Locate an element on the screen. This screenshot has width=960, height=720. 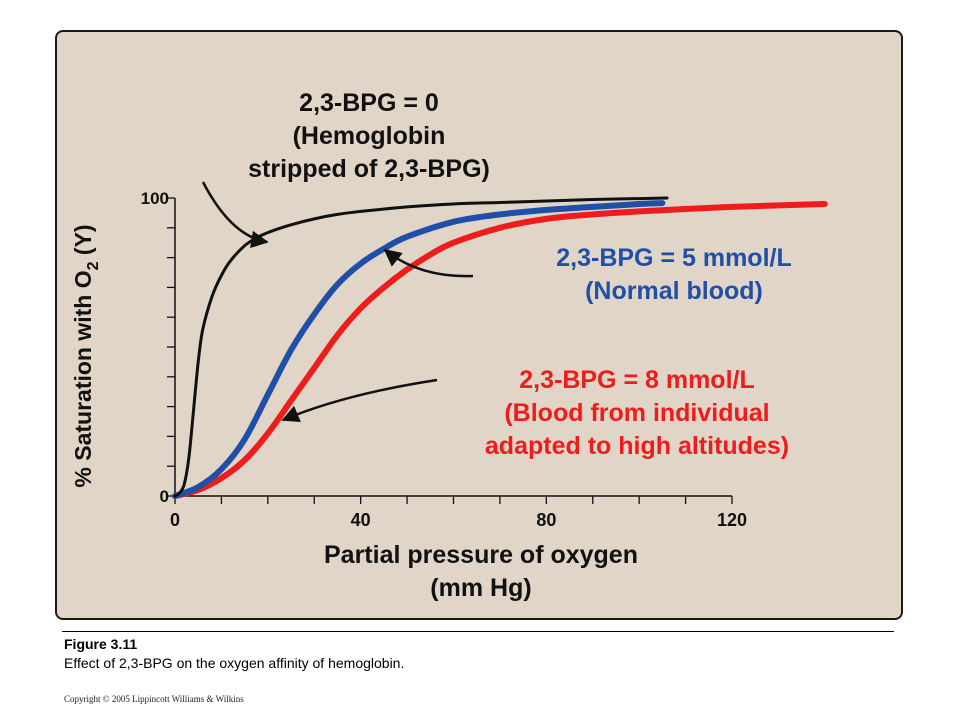
caption-divider is located at coordinates (478, 631).